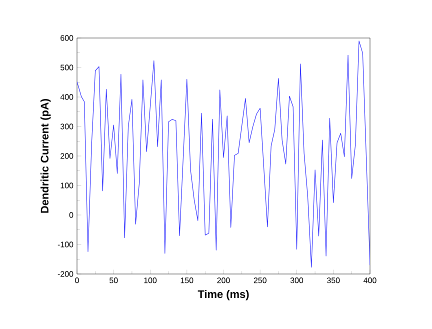 Image resolution: width=432 pixels, height=329 pixels. I want to click on x-axis-title: Time (ms), so click(223, 295).